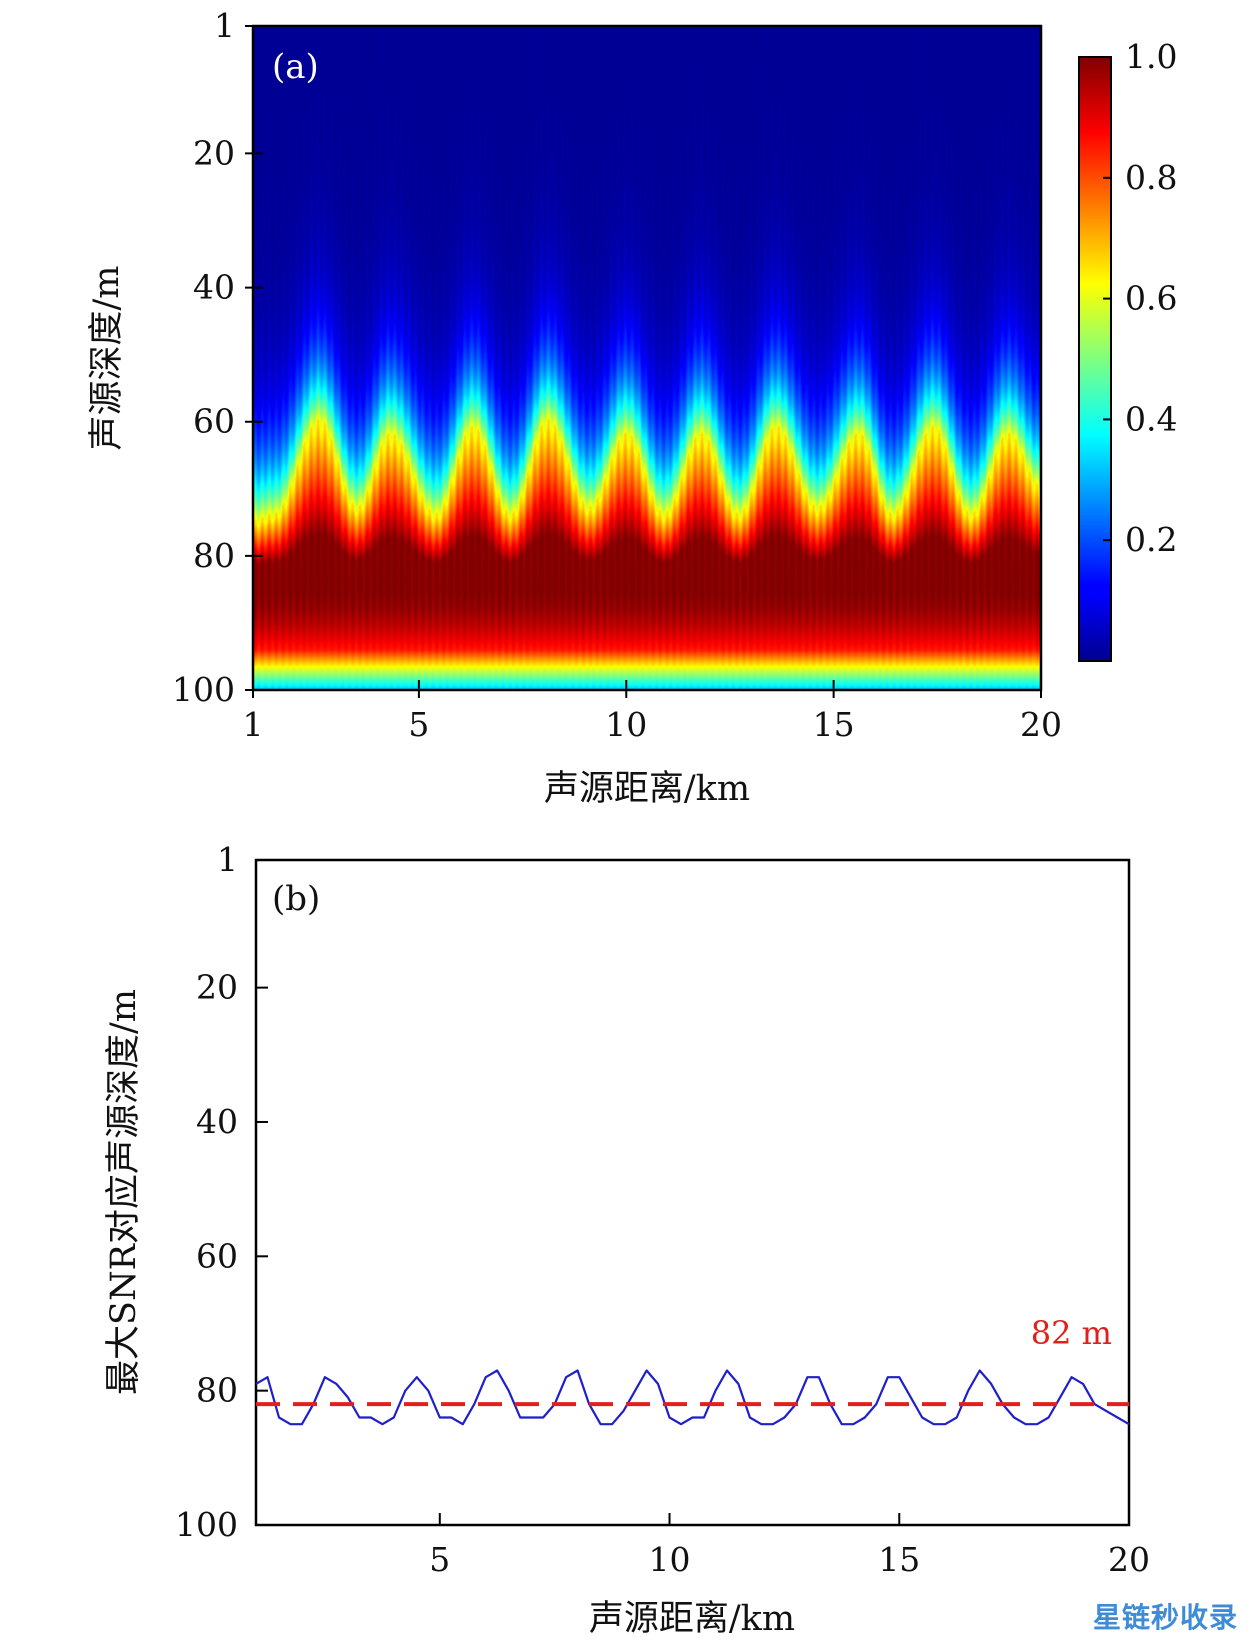  I want to click on panel-b-label: (b), so click(296, 899).